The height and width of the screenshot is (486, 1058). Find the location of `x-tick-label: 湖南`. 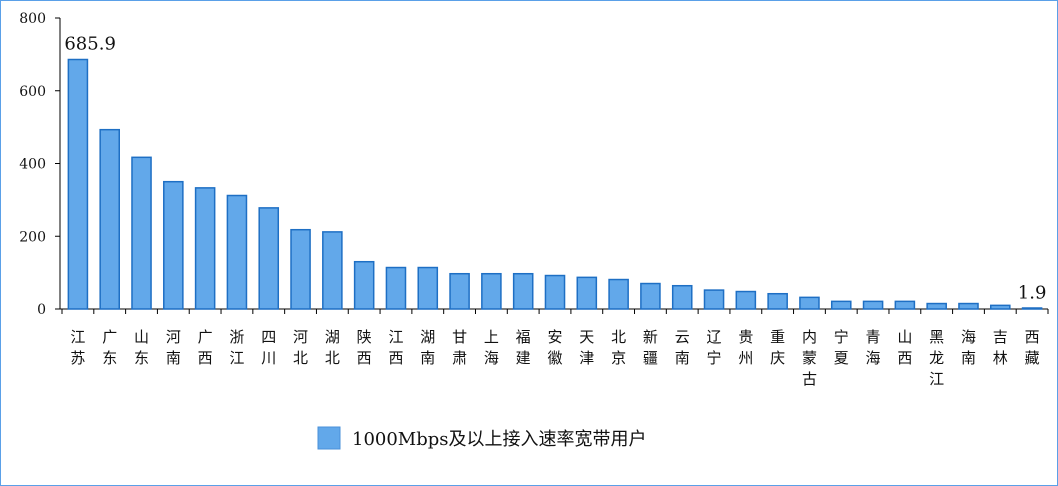

x-tick-label: 湖南 is located at coordinates (427, 347).